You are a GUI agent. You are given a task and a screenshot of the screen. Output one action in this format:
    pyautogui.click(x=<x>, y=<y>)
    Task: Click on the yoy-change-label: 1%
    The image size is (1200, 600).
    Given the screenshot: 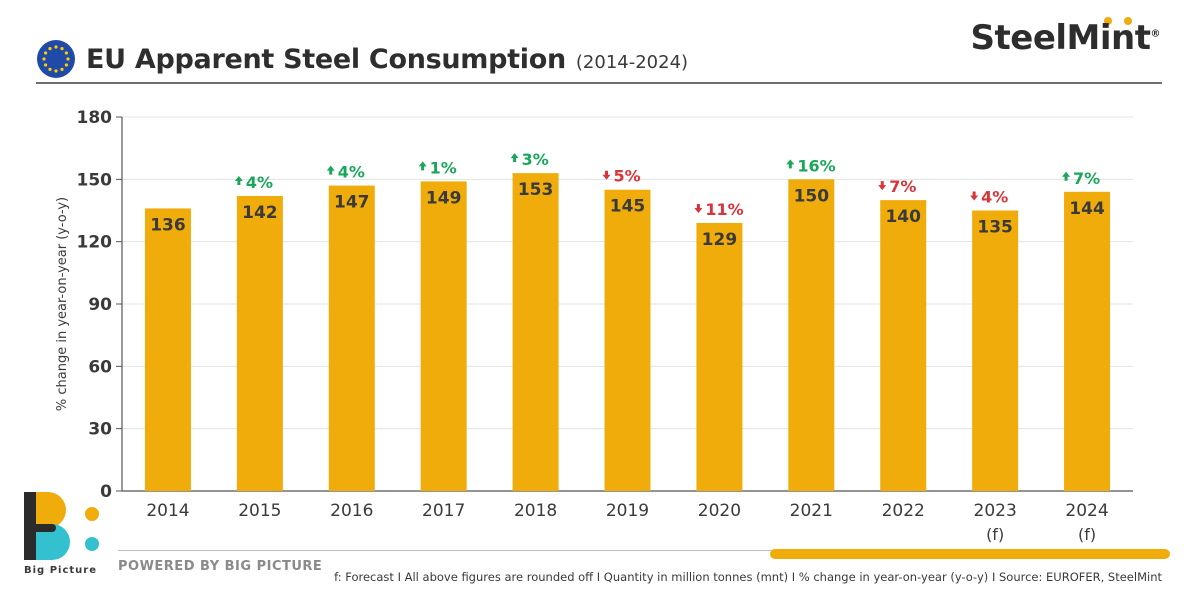 What is the action you would take?
    pyautogui.click(x=443, y=167)
    